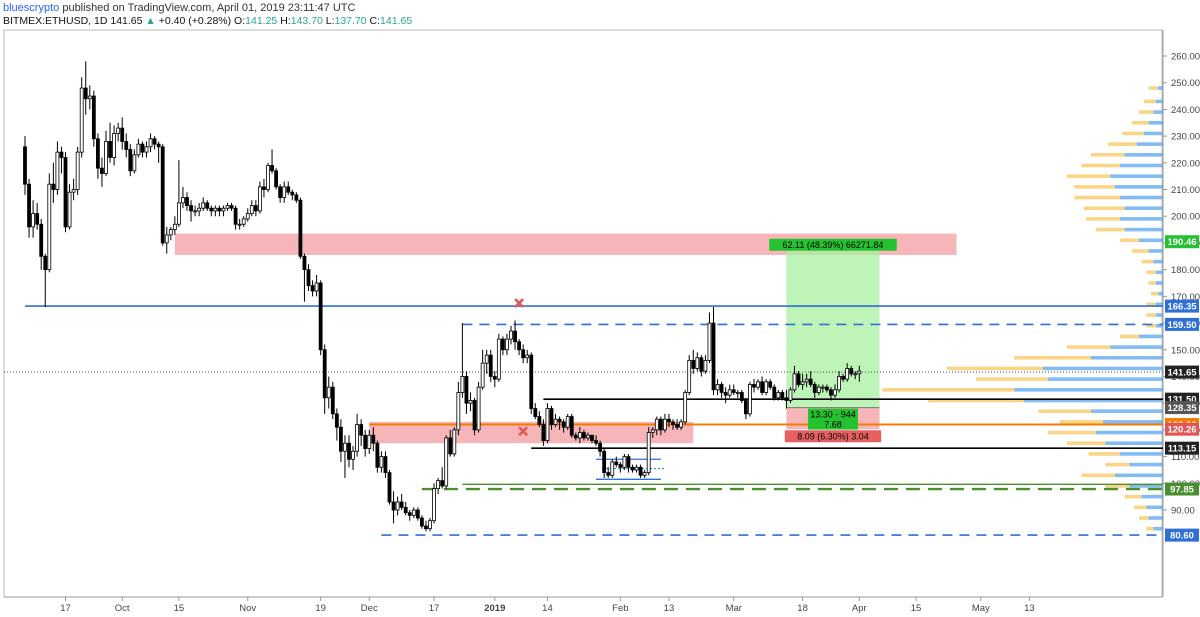 The image size is (1200, 617). Describe the element at coordinates (1181, 400) in the screenshot. I see `price-label-text: 131.50` at that location.